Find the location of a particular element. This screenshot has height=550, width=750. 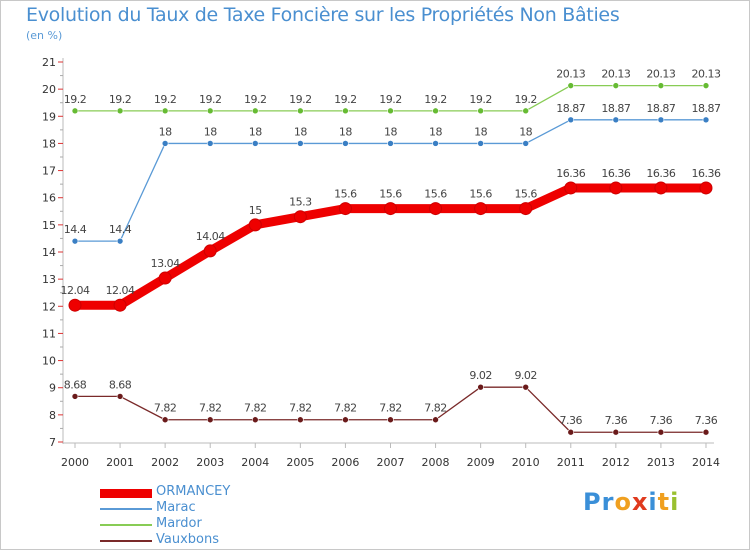

y-tick-label: 13 is located at coordinates (49, 279).